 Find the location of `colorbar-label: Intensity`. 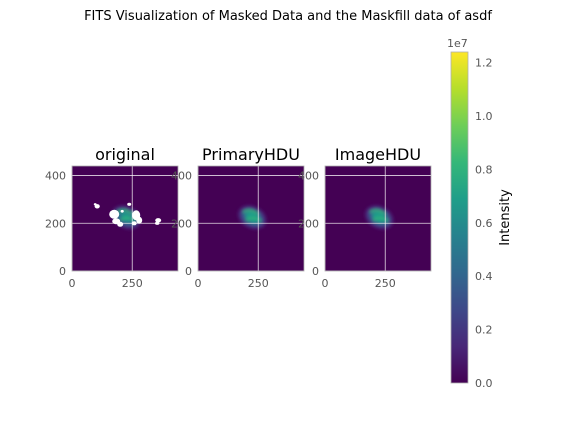

colorbar-label: Intensity is located at coordinates (505, 217).